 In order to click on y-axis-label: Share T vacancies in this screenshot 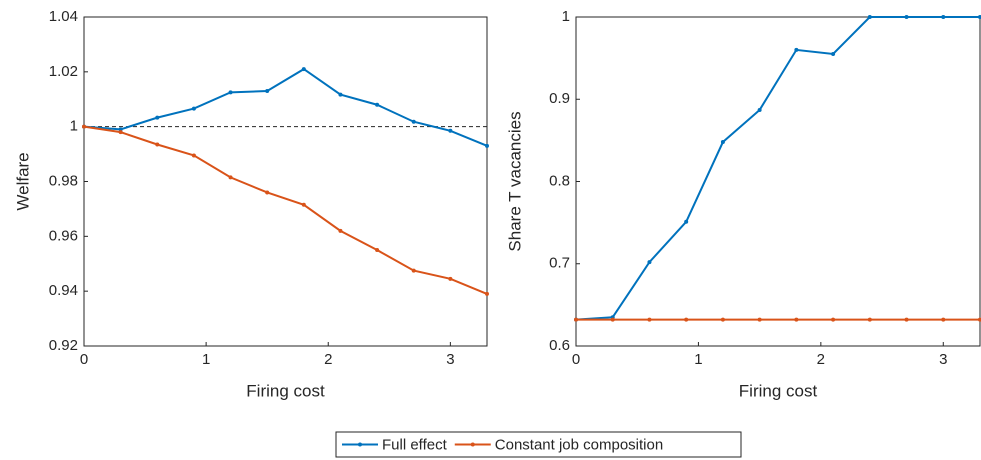, I will do `click(514, 181)`.